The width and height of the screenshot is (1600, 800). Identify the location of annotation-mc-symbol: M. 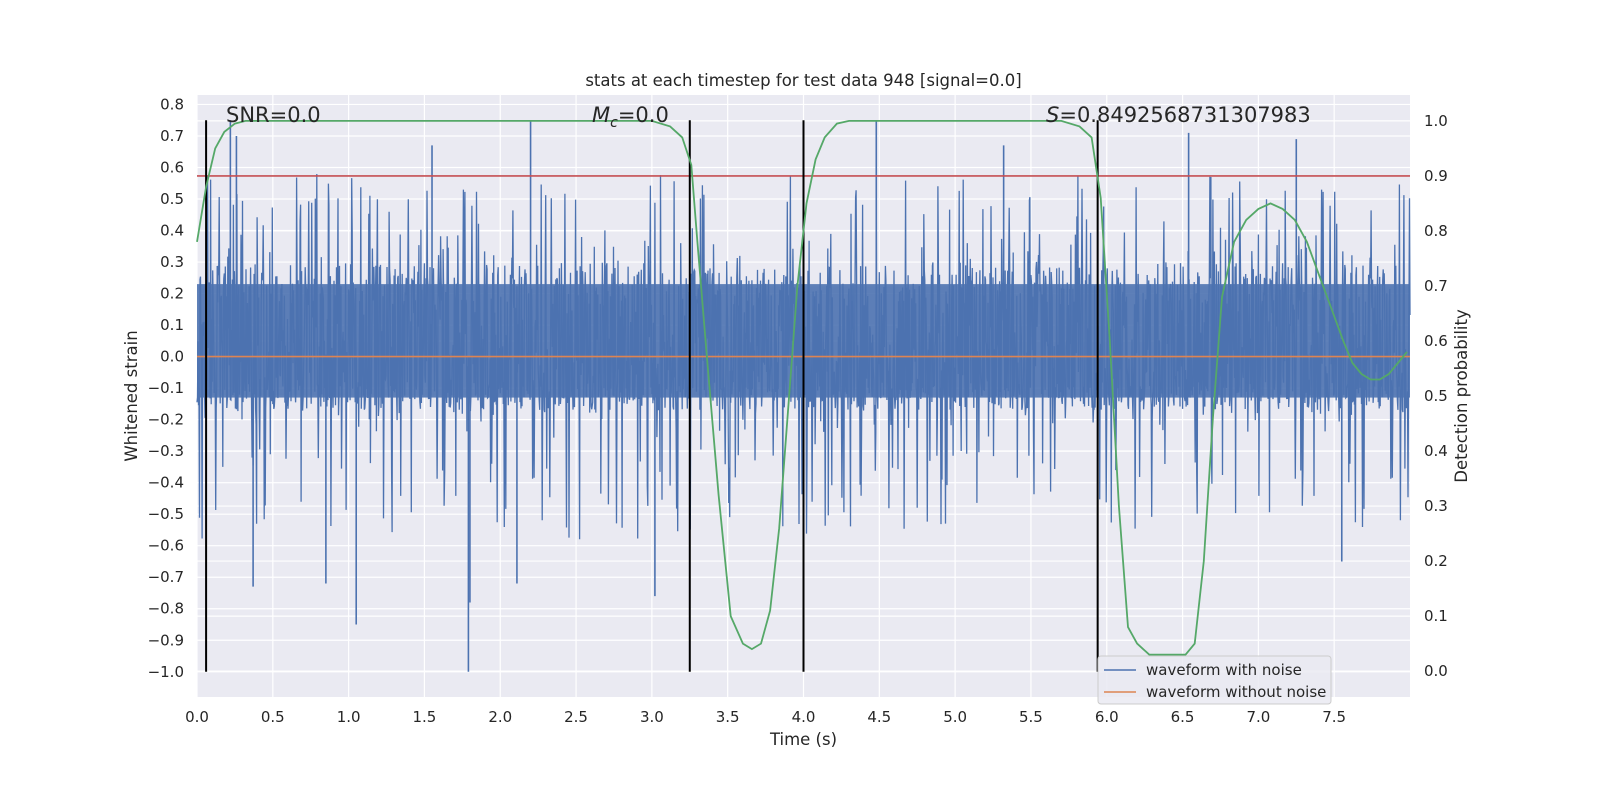
(601, 115).